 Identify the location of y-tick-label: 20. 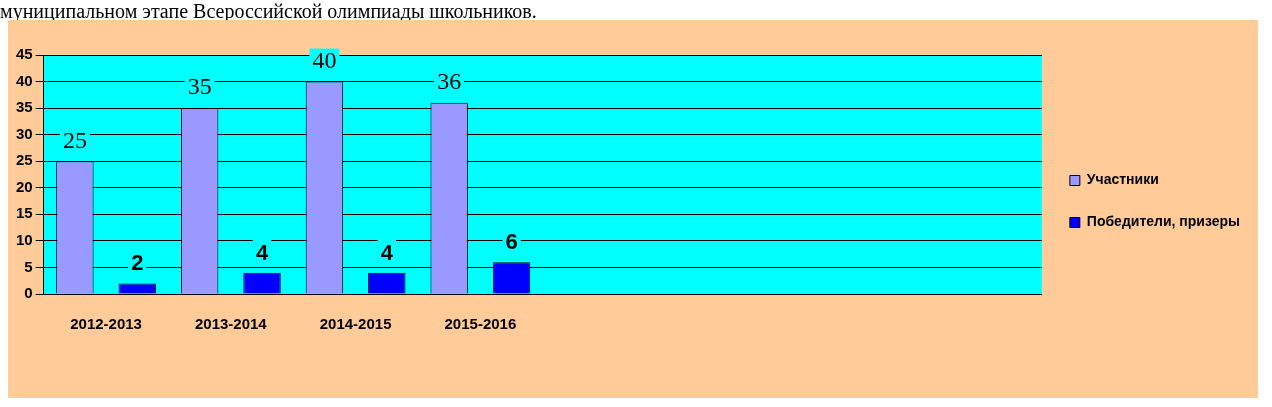
(24, 186).